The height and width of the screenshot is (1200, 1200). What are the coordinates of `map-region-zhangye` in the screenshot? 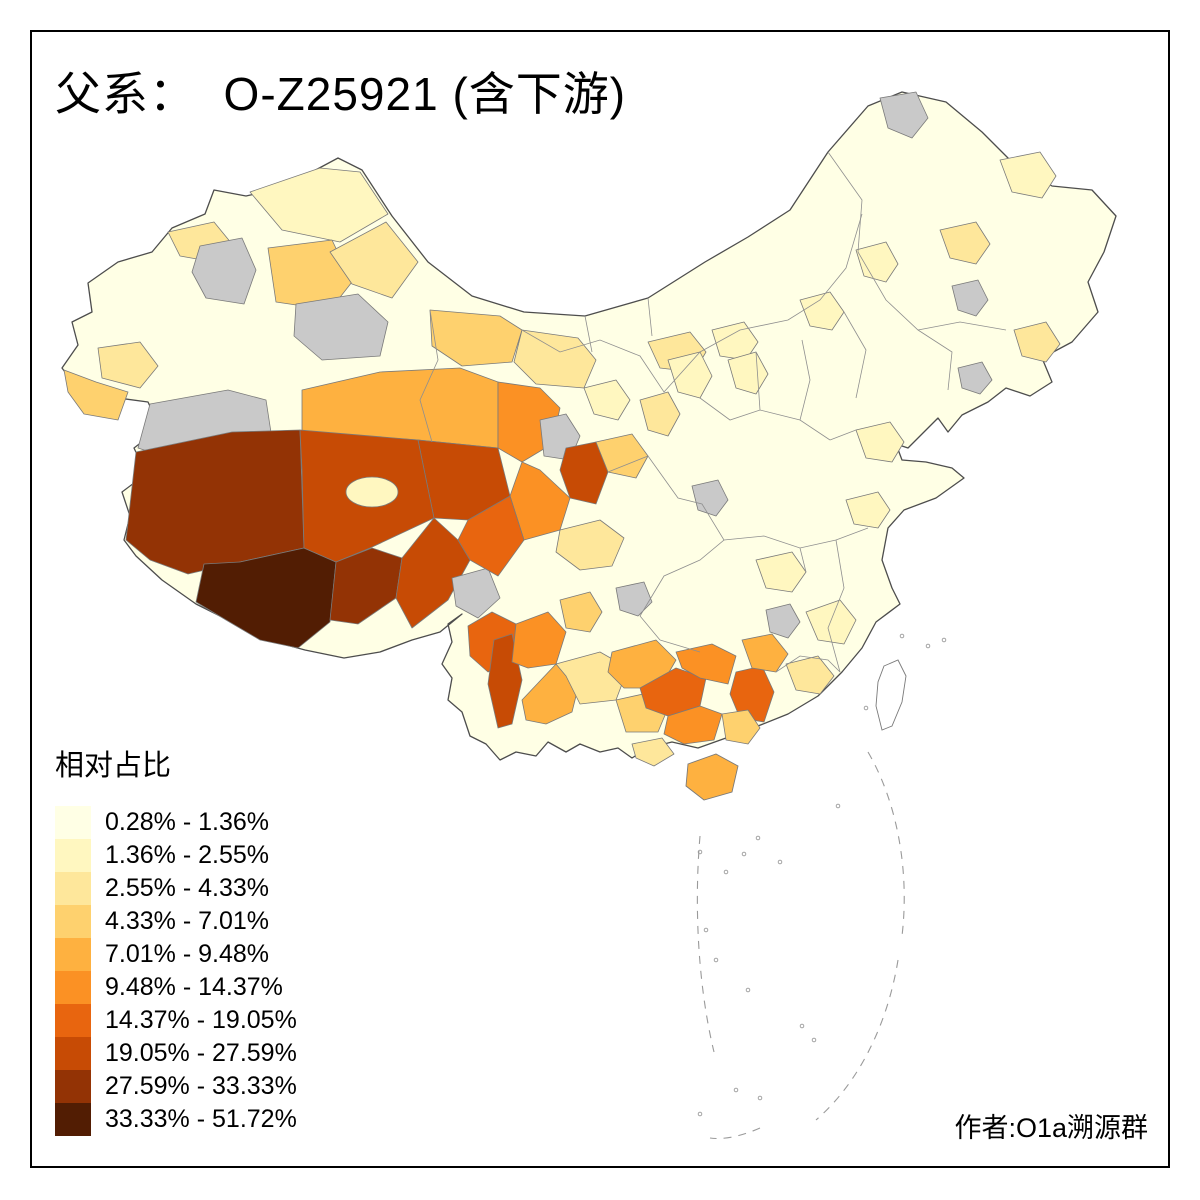 It's located at (607, 400).